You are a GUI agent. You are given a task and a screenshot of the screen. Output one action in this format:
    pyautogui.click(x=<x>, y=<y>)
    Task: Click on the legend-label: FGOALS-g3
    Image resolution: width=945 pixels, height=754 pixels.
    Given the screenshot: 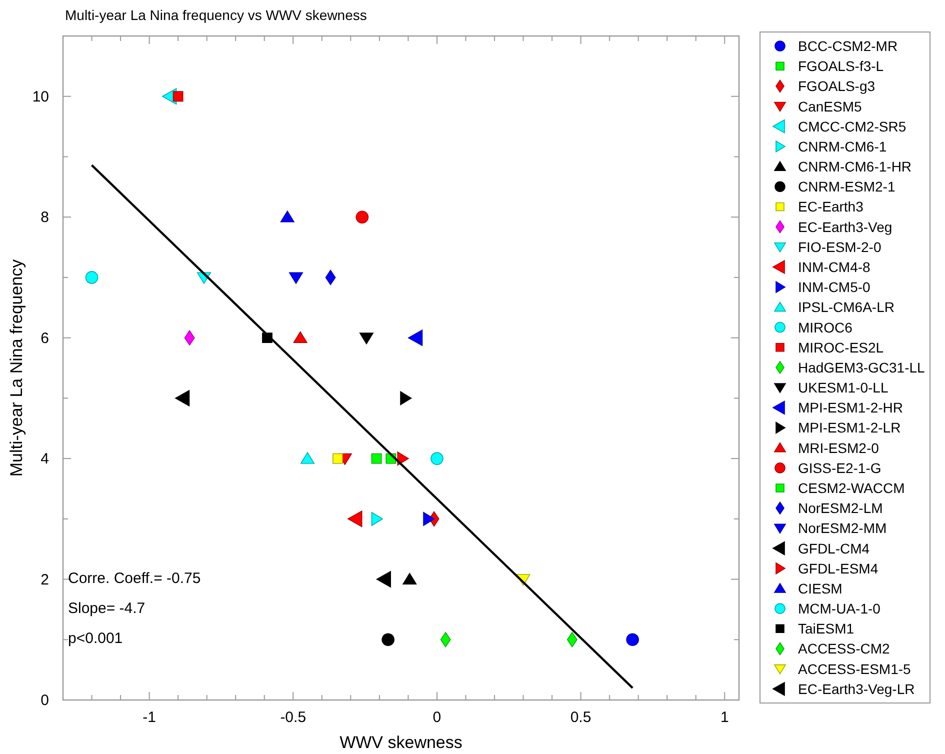 What is the action you would take?
    pyautogui.click(x=837, y=86)
    